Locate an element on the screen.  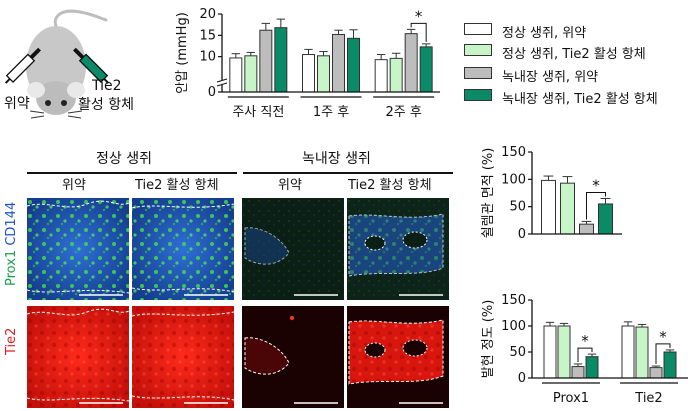
syringe-right-icon is located at coordinates (91, 65).